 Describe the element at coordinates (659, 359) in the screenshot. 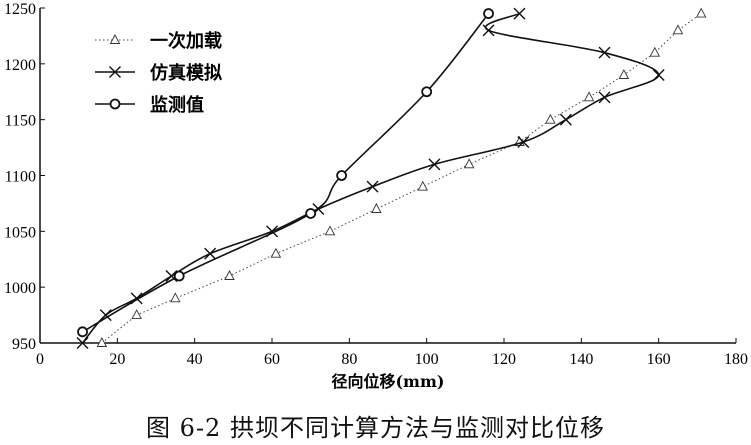

I see `x-tick-label: 160` at that location.